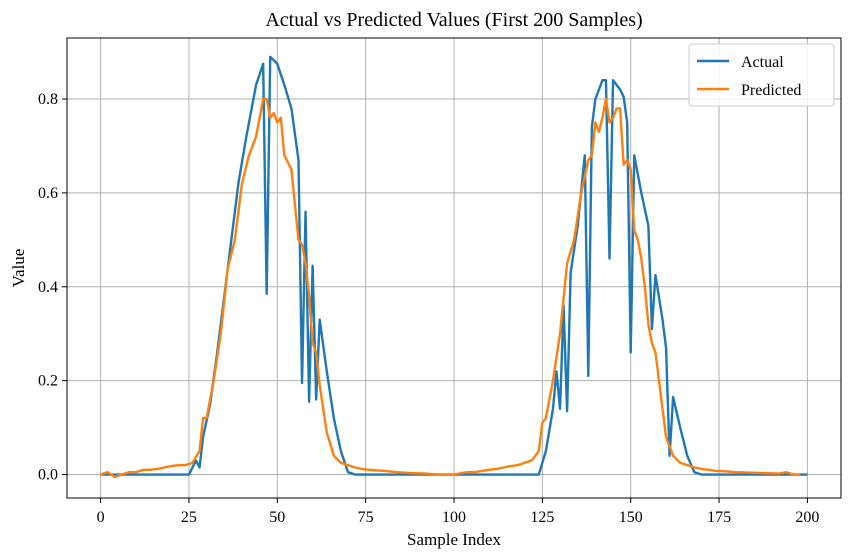  Describe the element at coordinates (48, 287) in the screenshot. I see `y-tick-label: 0.4` at that location.